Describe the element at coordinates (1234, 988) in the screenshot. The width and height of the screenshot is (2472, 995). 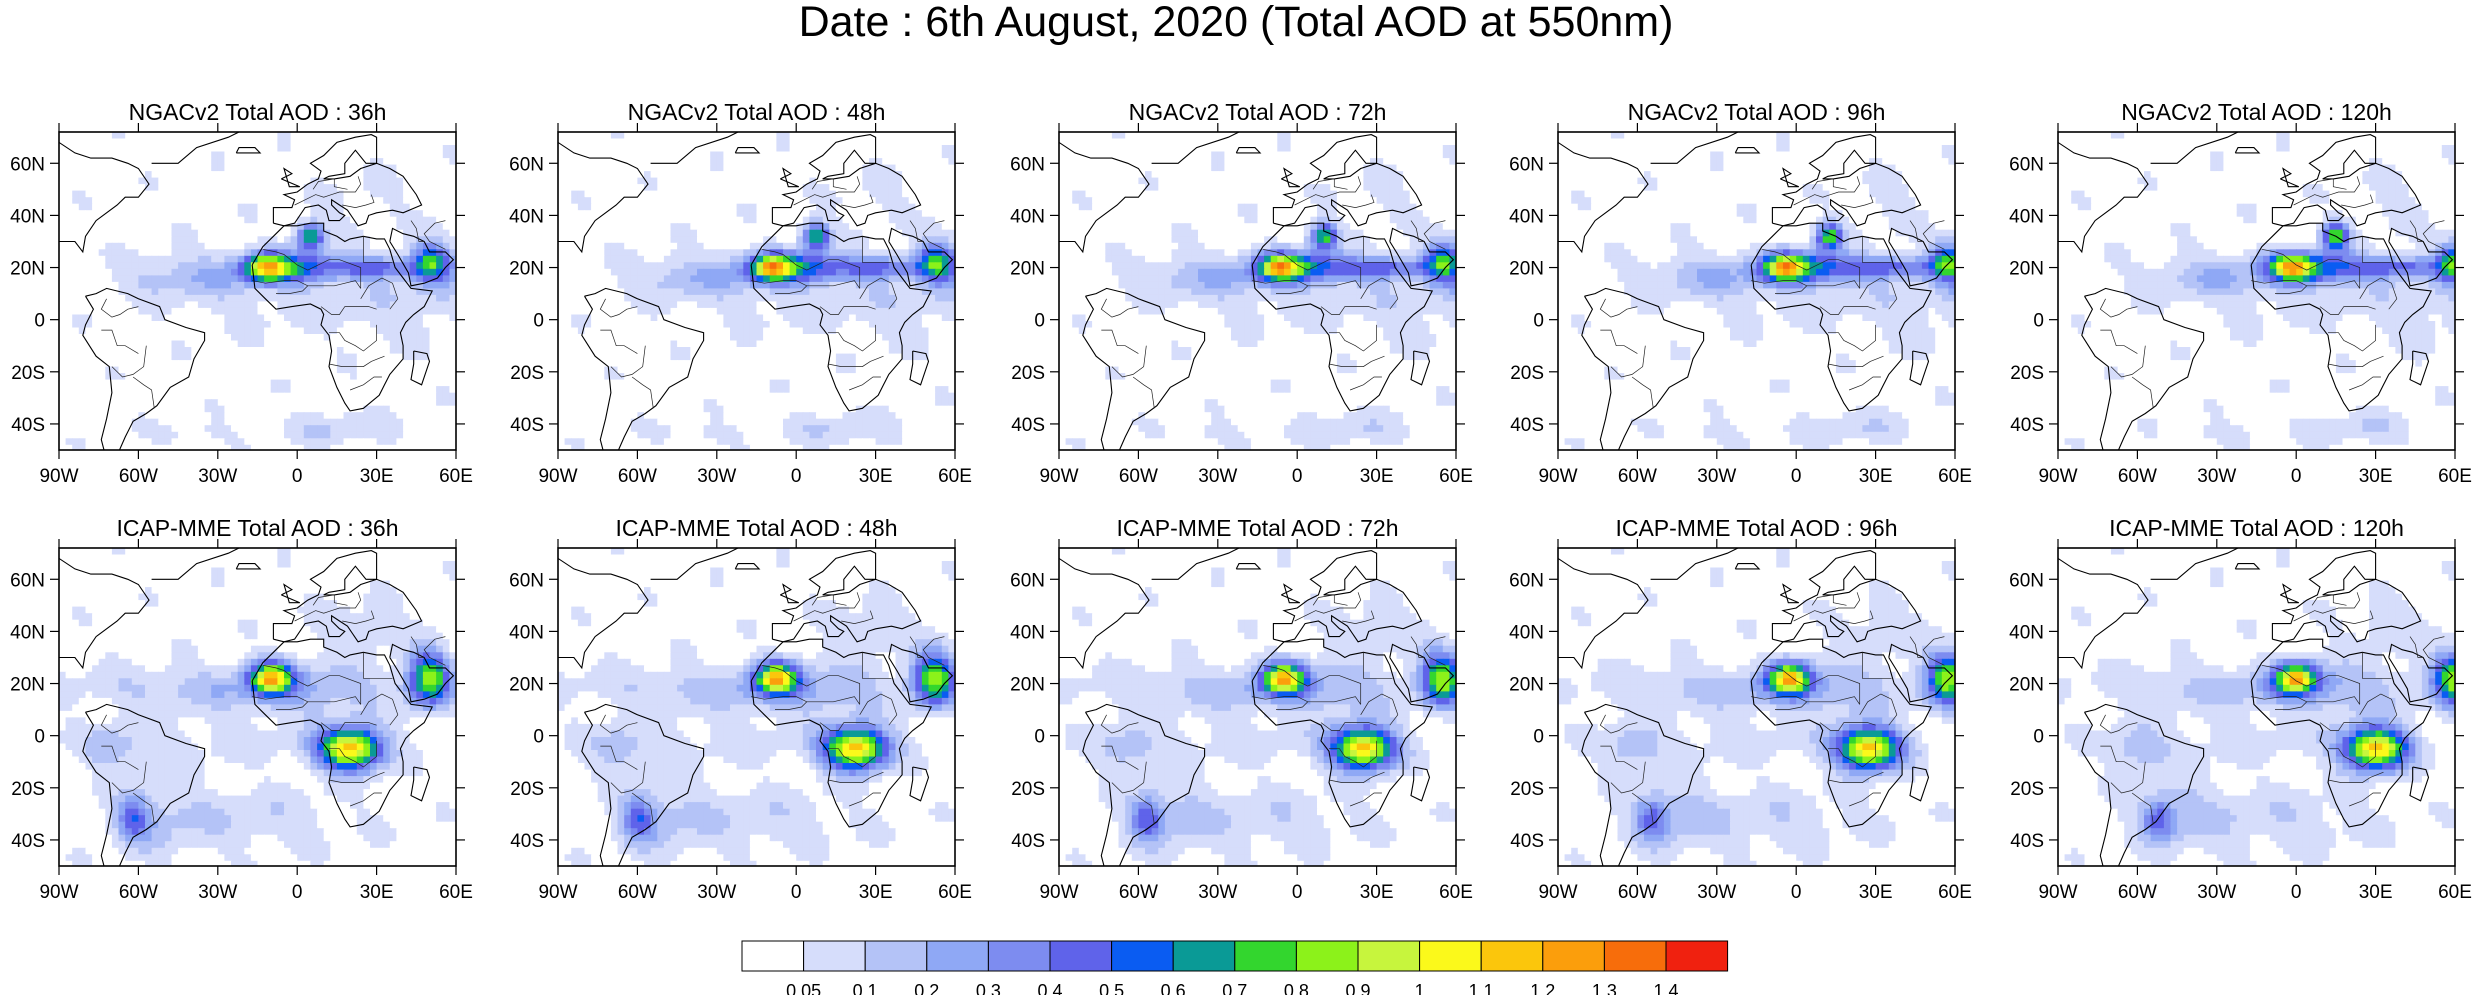
I see `colorbar-label: 0.7` at that location.